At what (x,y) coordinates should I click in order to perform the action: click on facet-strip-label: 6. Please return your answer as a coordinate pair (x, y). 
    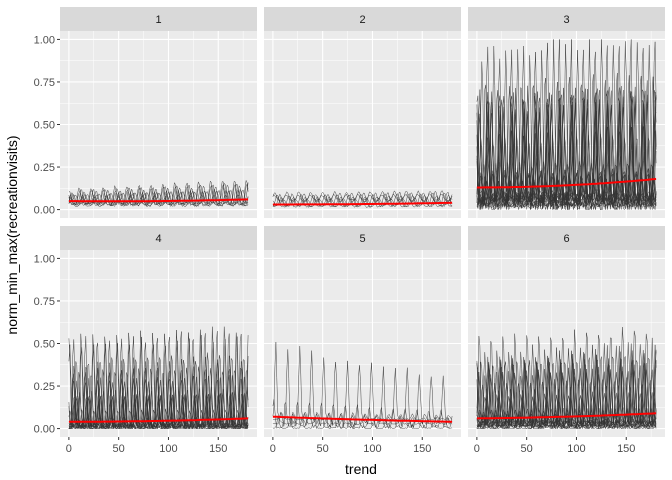
    Looking at the image, I should click on (566, 239).